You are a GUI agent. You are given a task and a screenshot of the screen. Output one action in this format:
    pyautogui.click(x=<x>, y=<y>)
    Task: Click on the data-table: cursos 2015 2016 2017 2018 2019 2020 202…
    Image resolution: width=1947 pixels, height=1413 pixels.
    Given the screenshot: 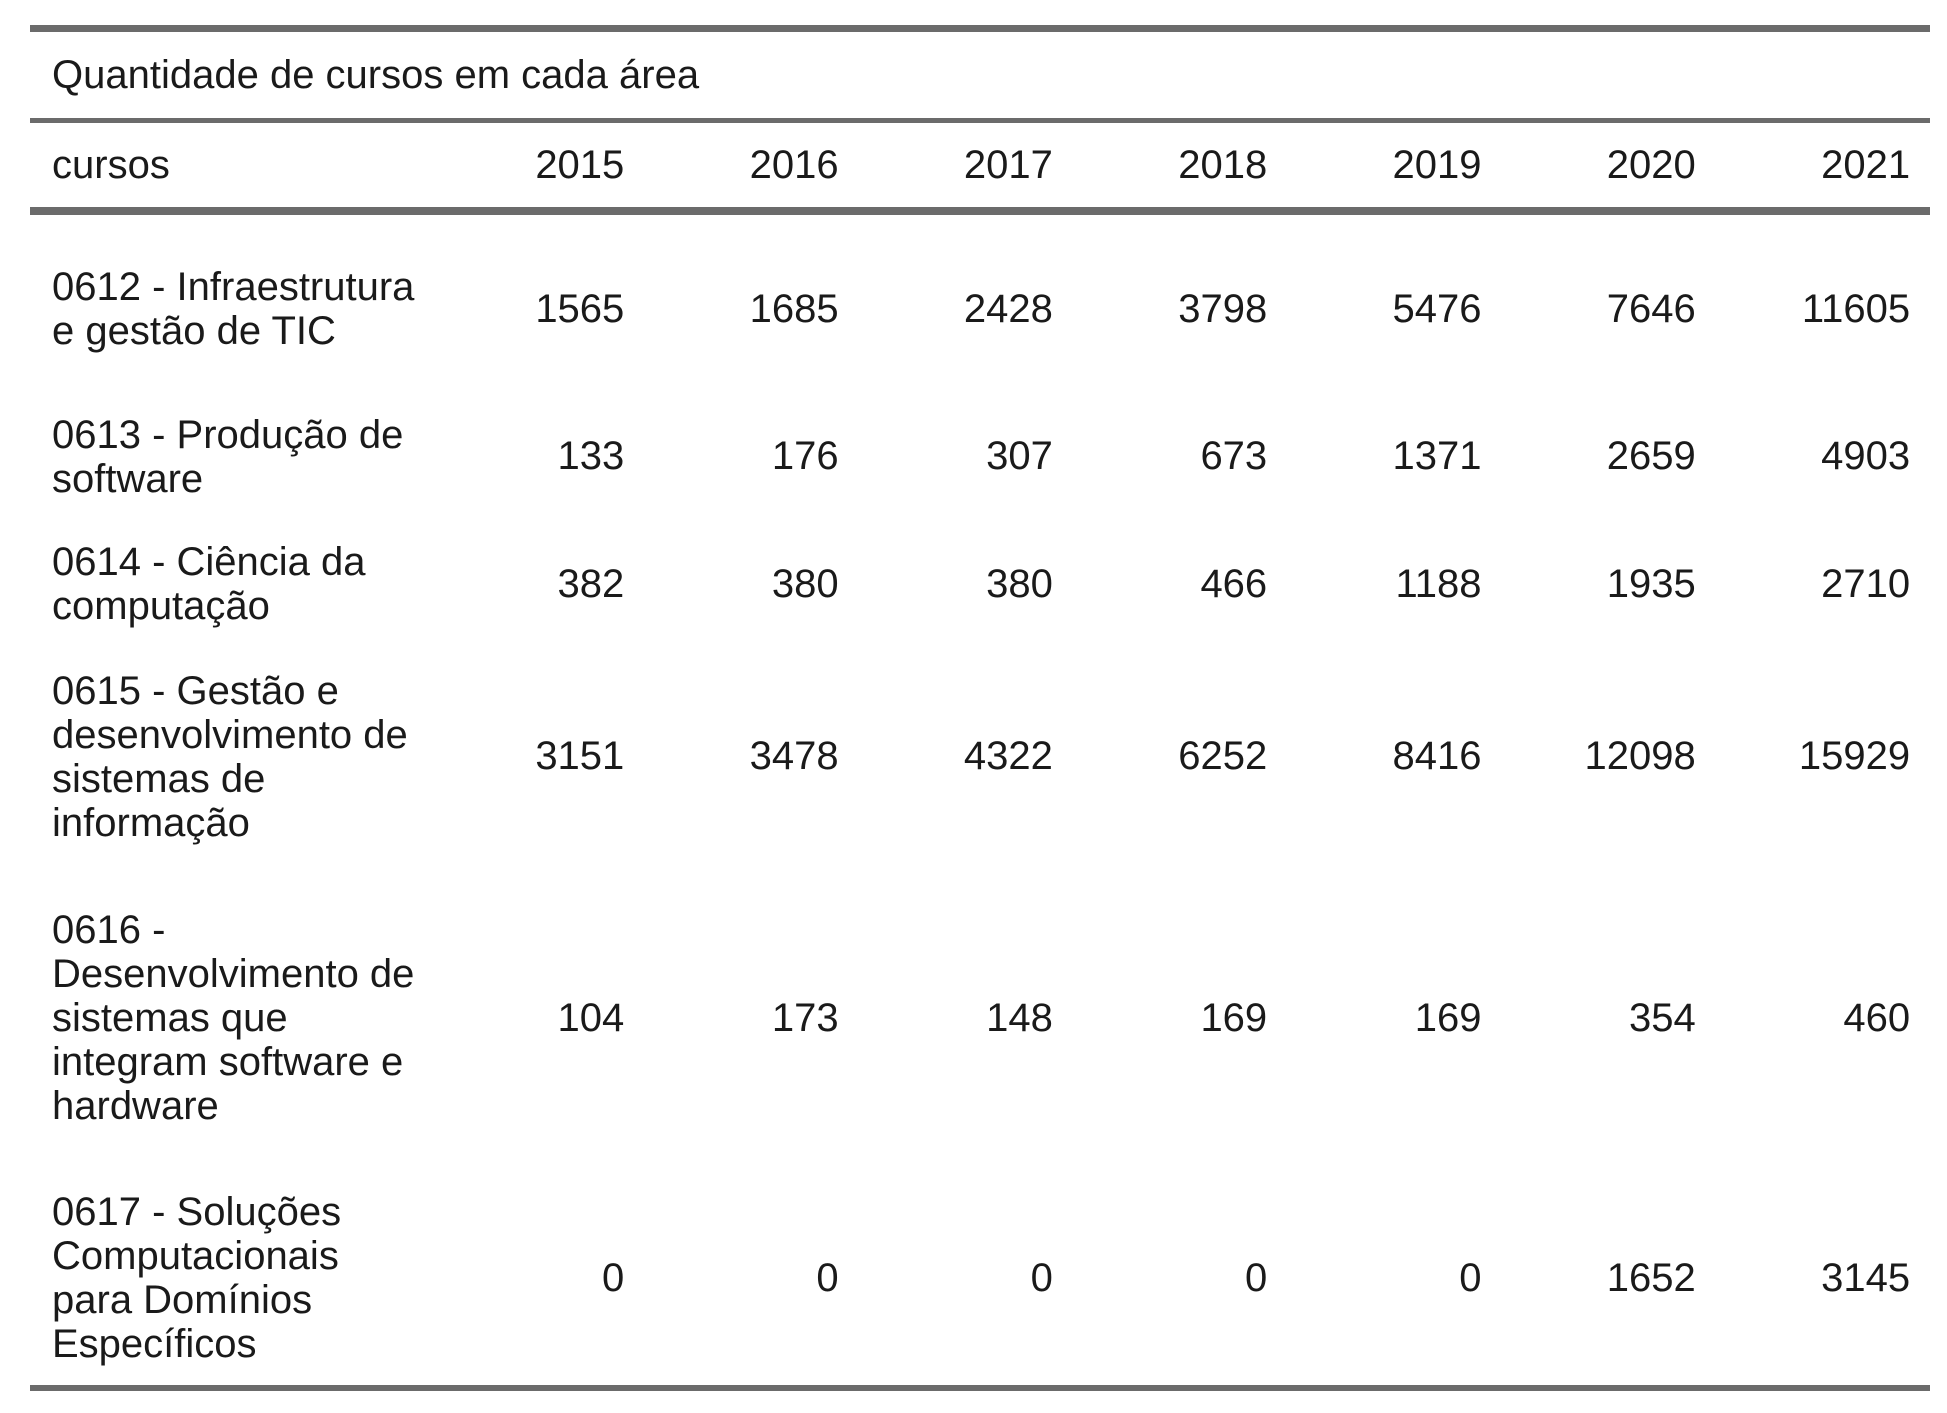 What is the action you would take?
    pyautogui.click(x=980, y=165)
    